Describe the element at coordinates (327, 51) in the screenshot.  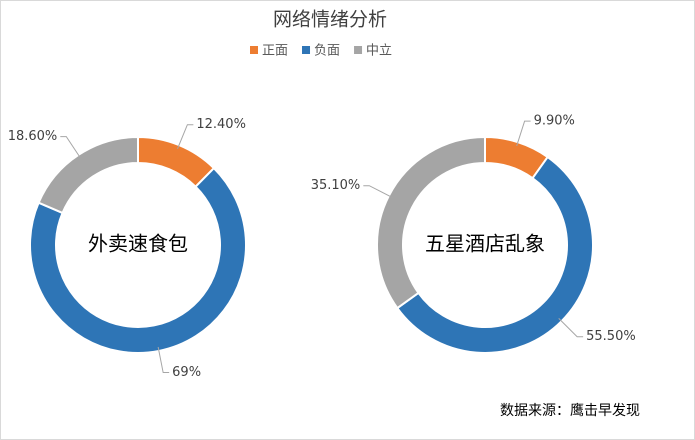
I see `legend-label: 负面` at that location.